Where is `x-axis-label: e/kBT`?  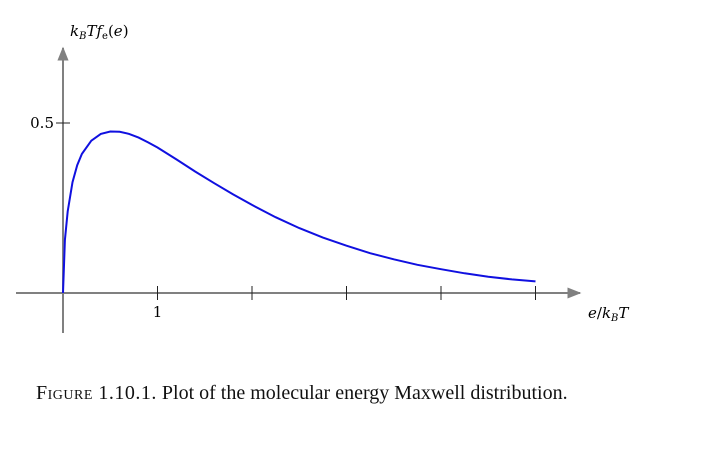
x-axis-label: e/kBT is located at coordinates (608, 314).